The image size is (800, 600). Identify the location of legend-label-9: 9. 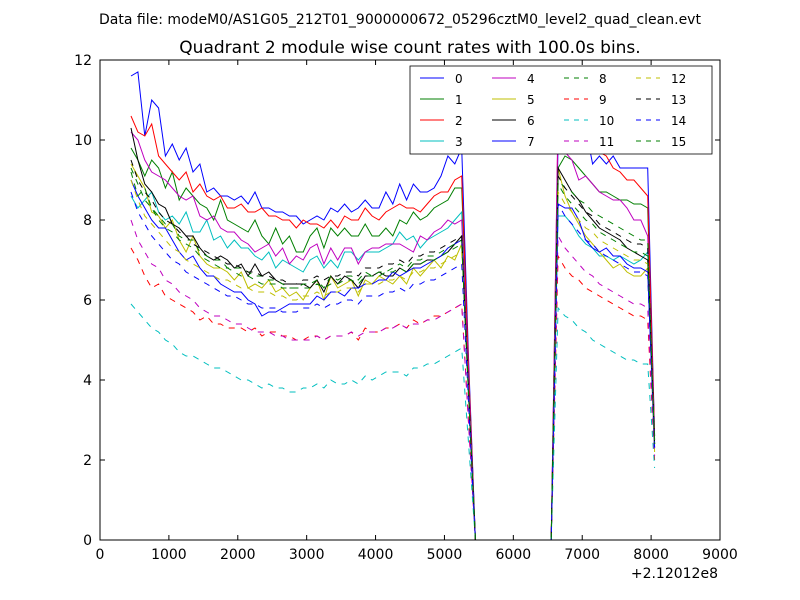
(603, 100).